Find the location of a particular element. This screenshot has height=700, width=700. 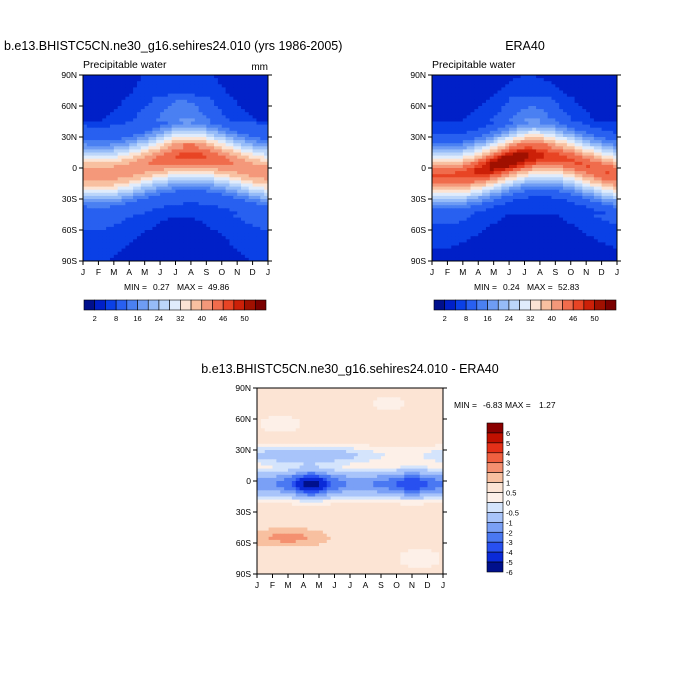

model-colorbar-label: 2 is located at coordinates (95, 318).